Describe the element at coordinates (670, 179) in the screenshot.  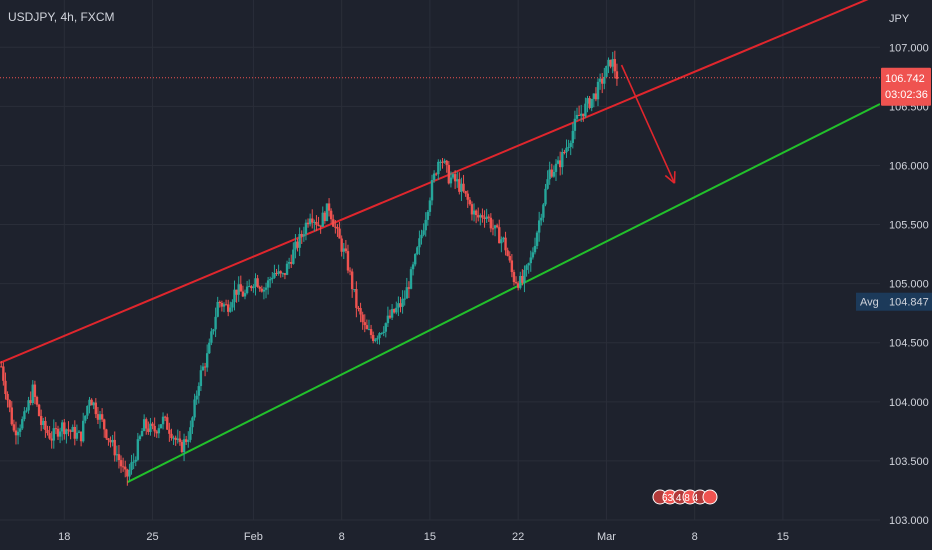
I see `arrow-head` at that location.